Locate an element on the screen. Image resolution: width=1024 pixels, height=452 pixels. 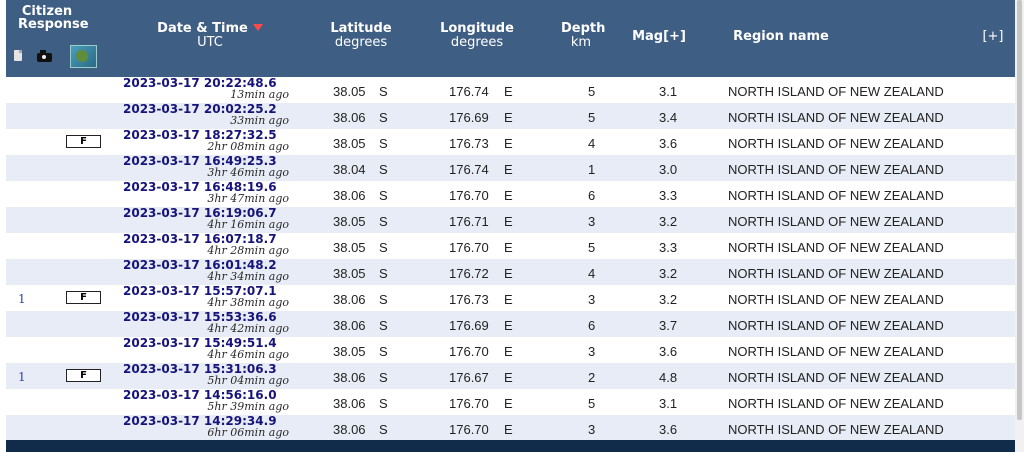
map-icon is located at coordinates (83, 56).